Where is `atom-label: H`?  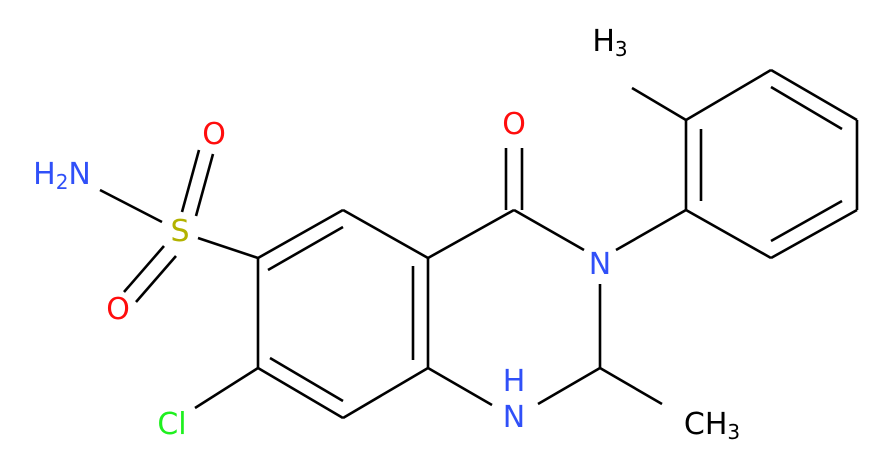 atom-label: H is located at coordinates (514, 381).